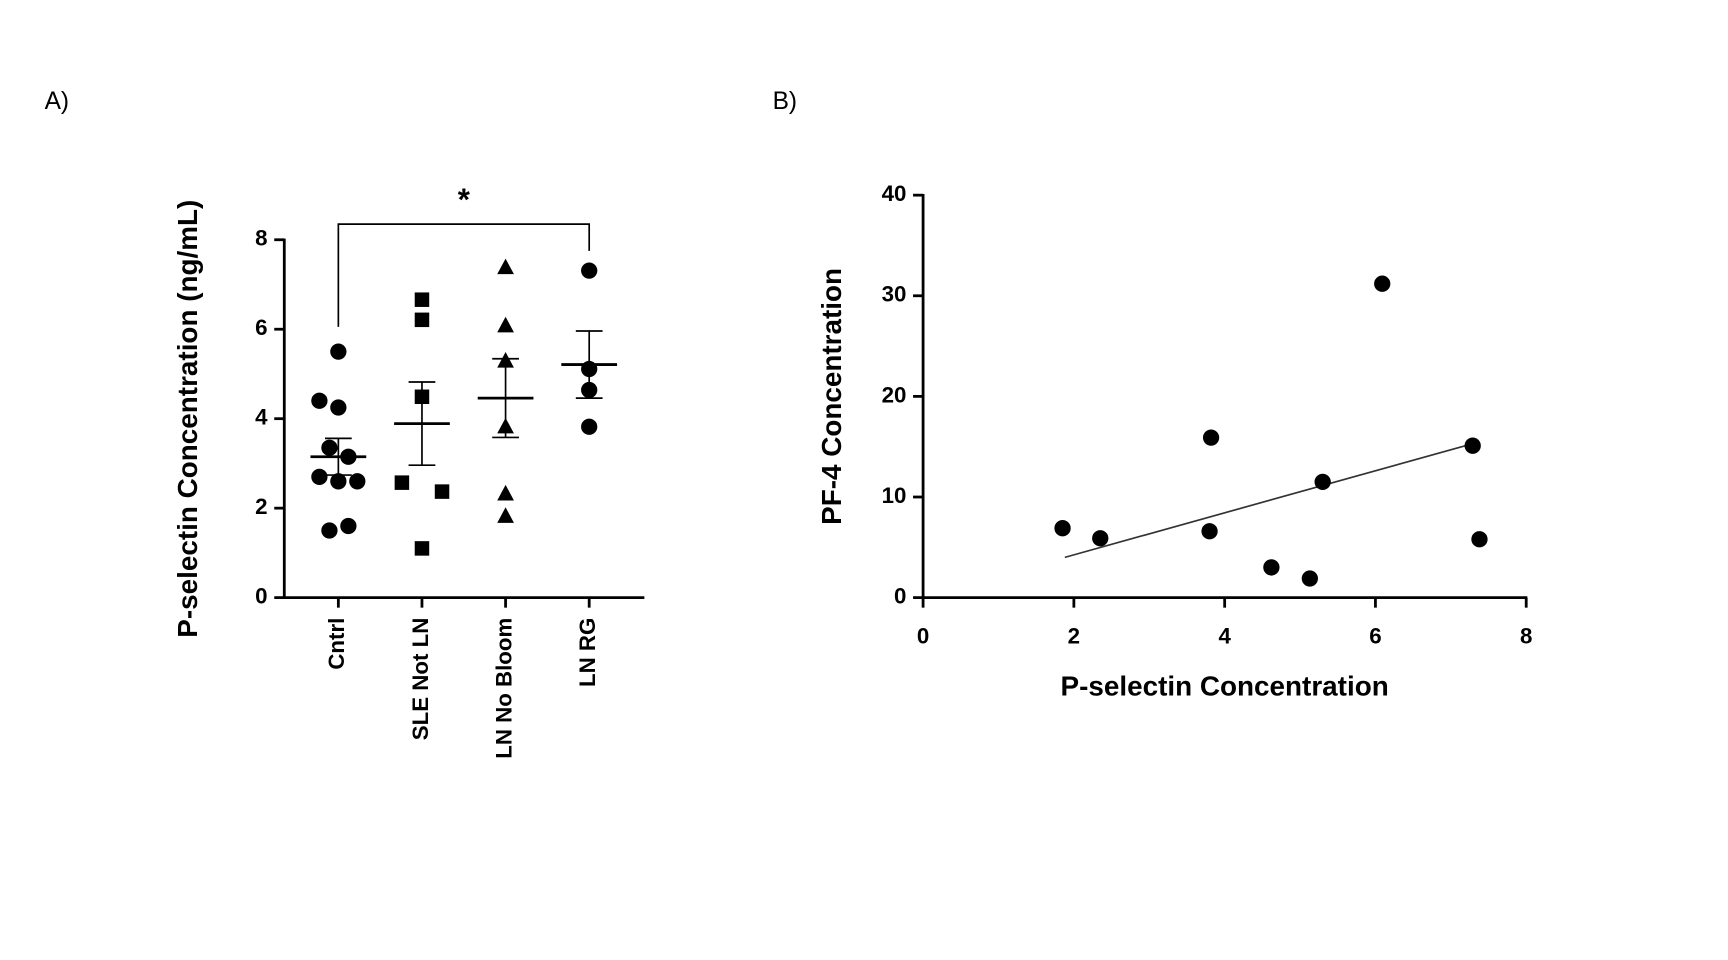 The width and height of the screenshot is (1728, 960). What do you see at coordinates (1375, 636) in the screenshot?
I see `x-tick-label: 6` at bounding box center [1375, 636].